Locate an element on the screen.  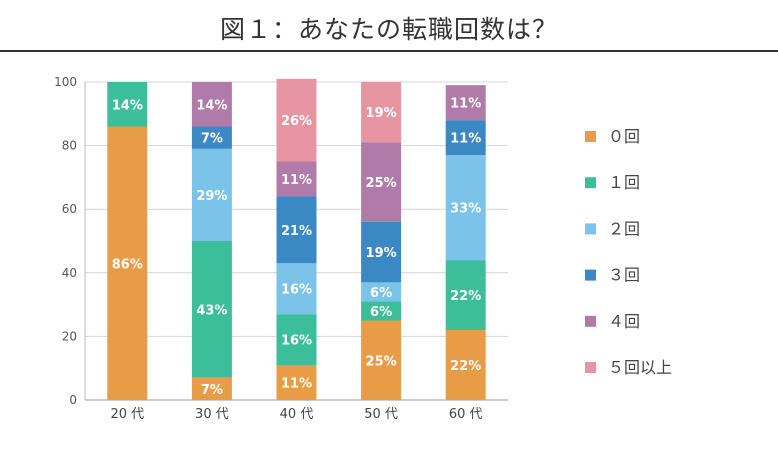
x-tick-label: 30 代 is located at coordinates (212, 414).